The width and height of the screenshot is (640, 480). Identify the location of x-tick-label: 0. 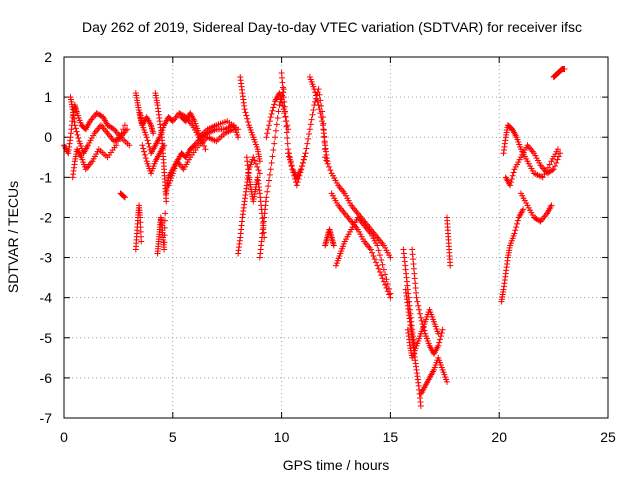
(64, 437).